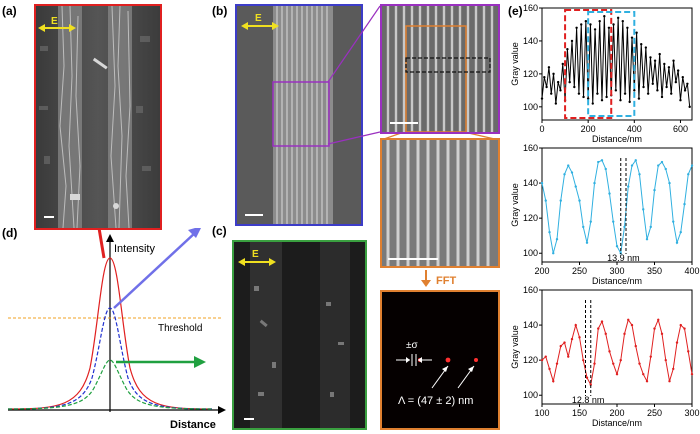 The width and height of the screenshot is (700, 434). What do you see at coordinates (54, 21) in the screenshot?
I see `field-label-a: E` at bounding box center [54, 21].